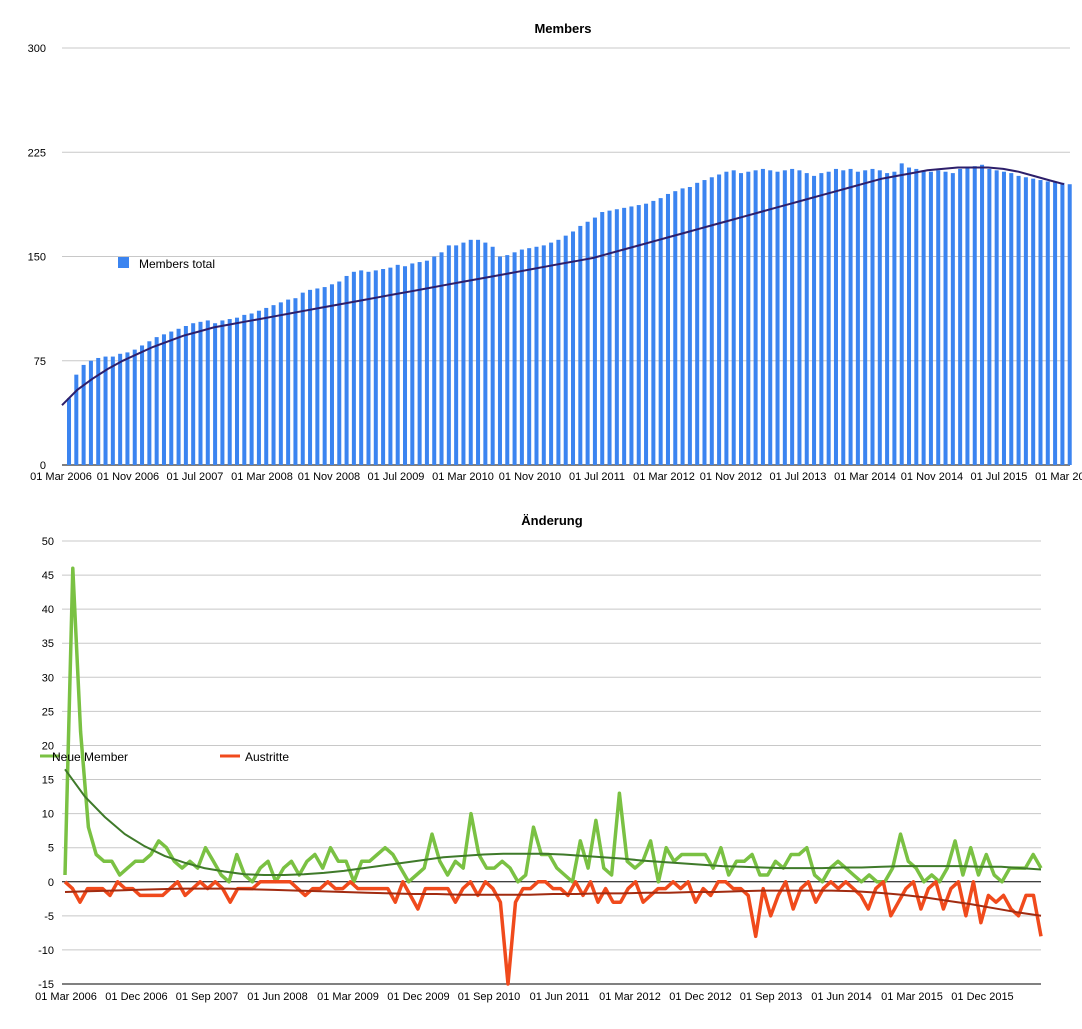 The image size is (1082, 1029). What do you see at coordinates (128, 477) in the screenshot?
I see `x-tick-label: 01 Nov 2006` at bounding box center [128, 477].